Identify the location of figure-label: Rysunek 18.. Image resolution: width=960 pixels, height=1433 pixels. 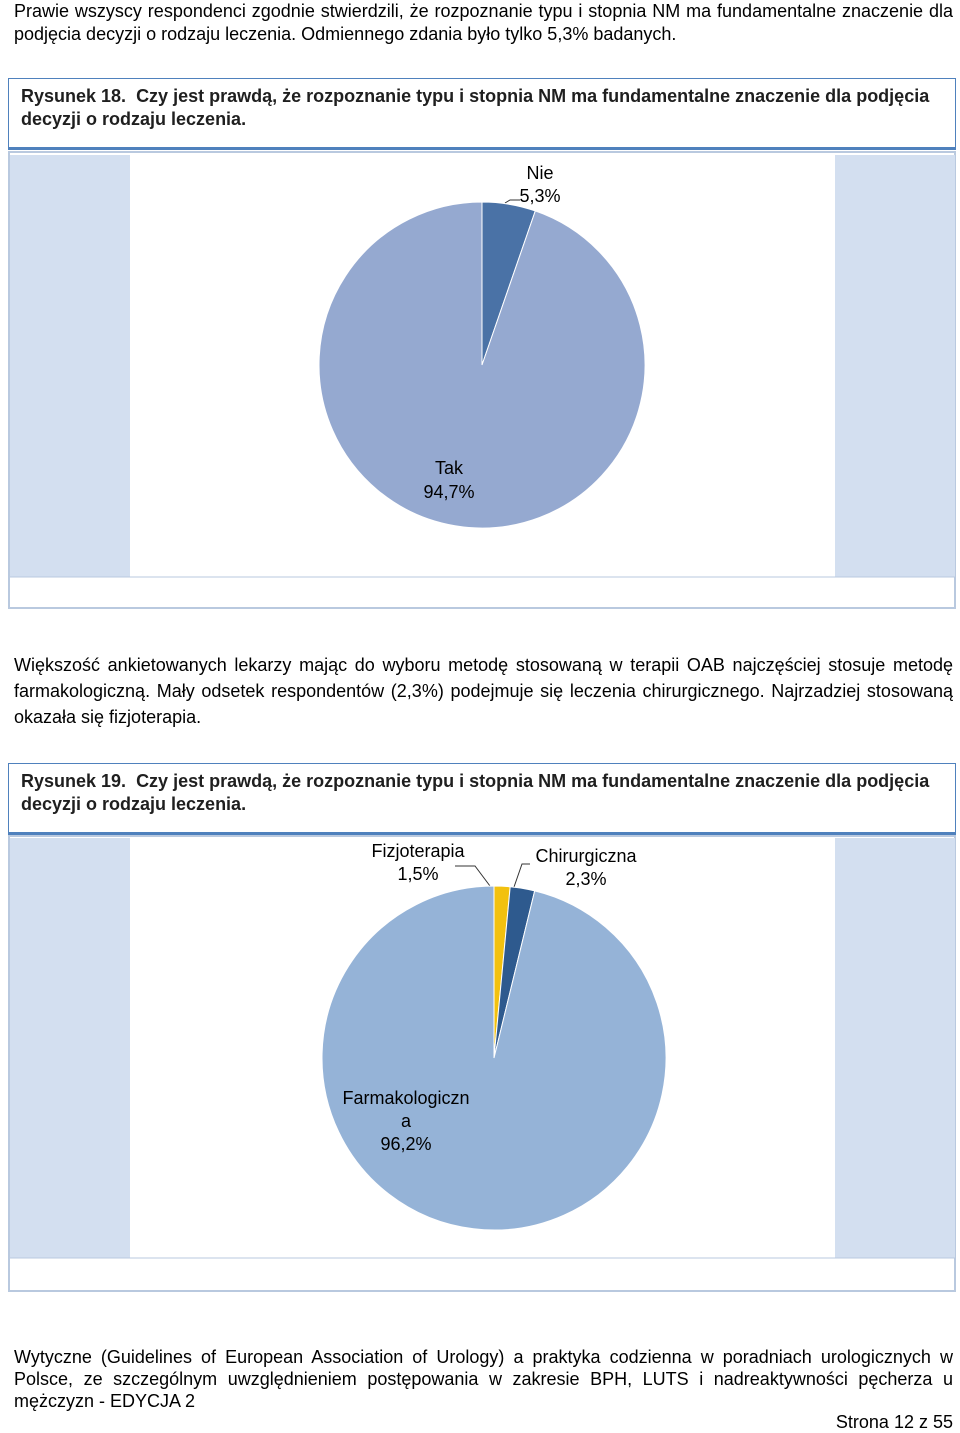
(74, 96).